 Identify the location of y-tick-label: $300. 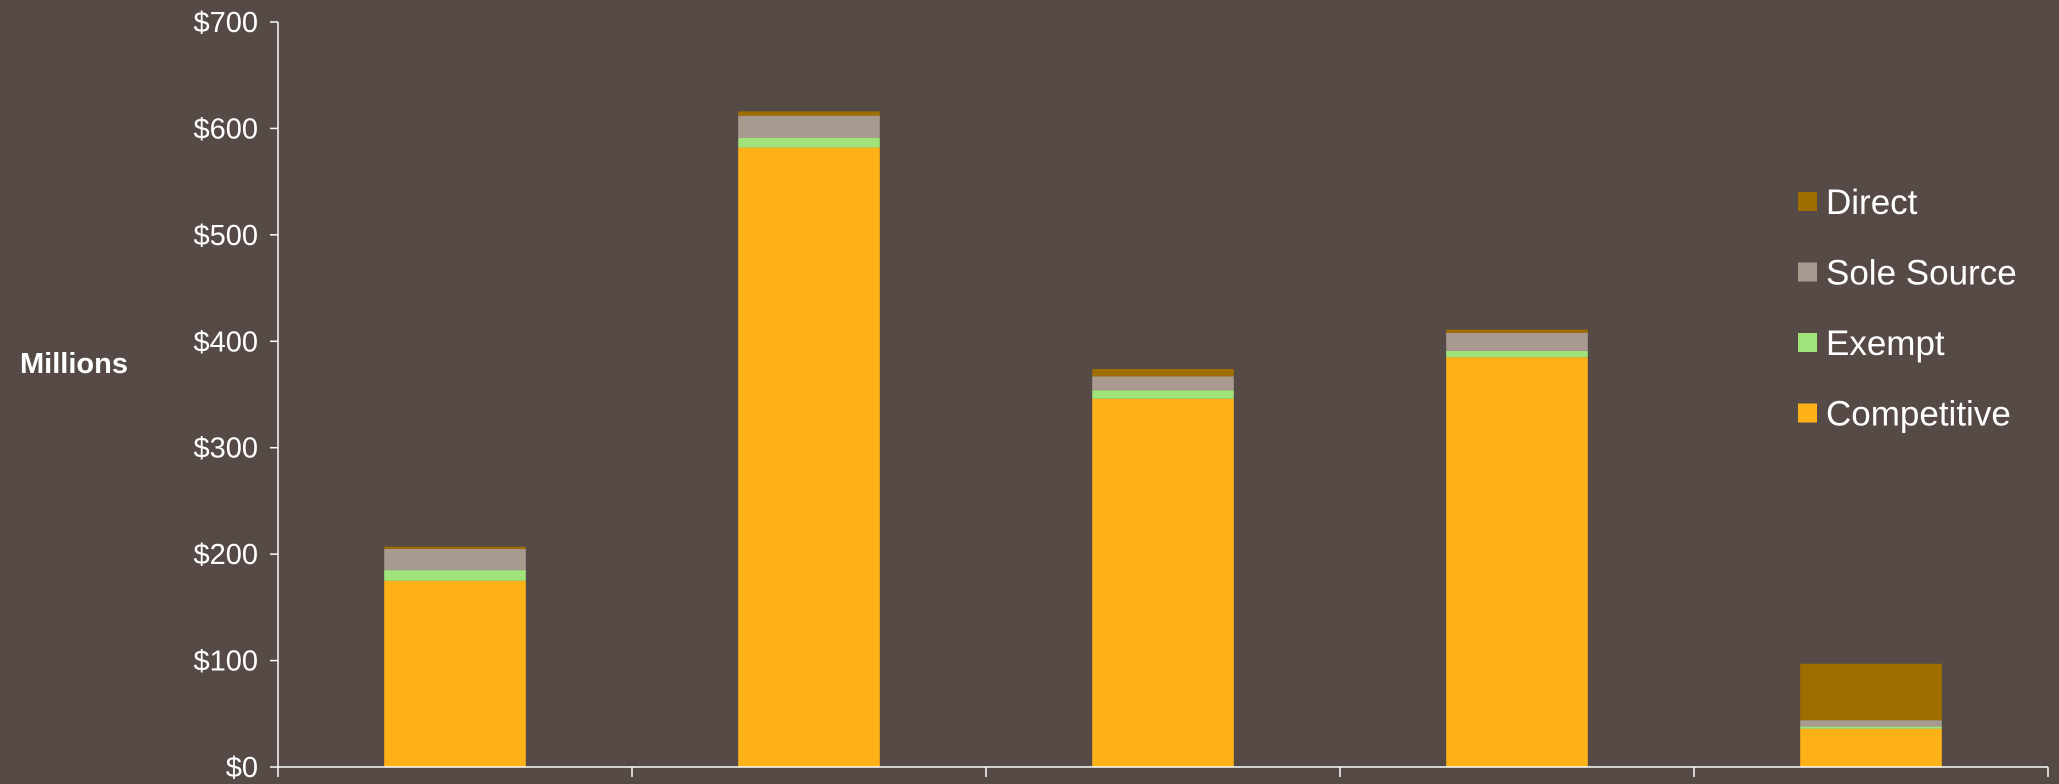
(225, 449).